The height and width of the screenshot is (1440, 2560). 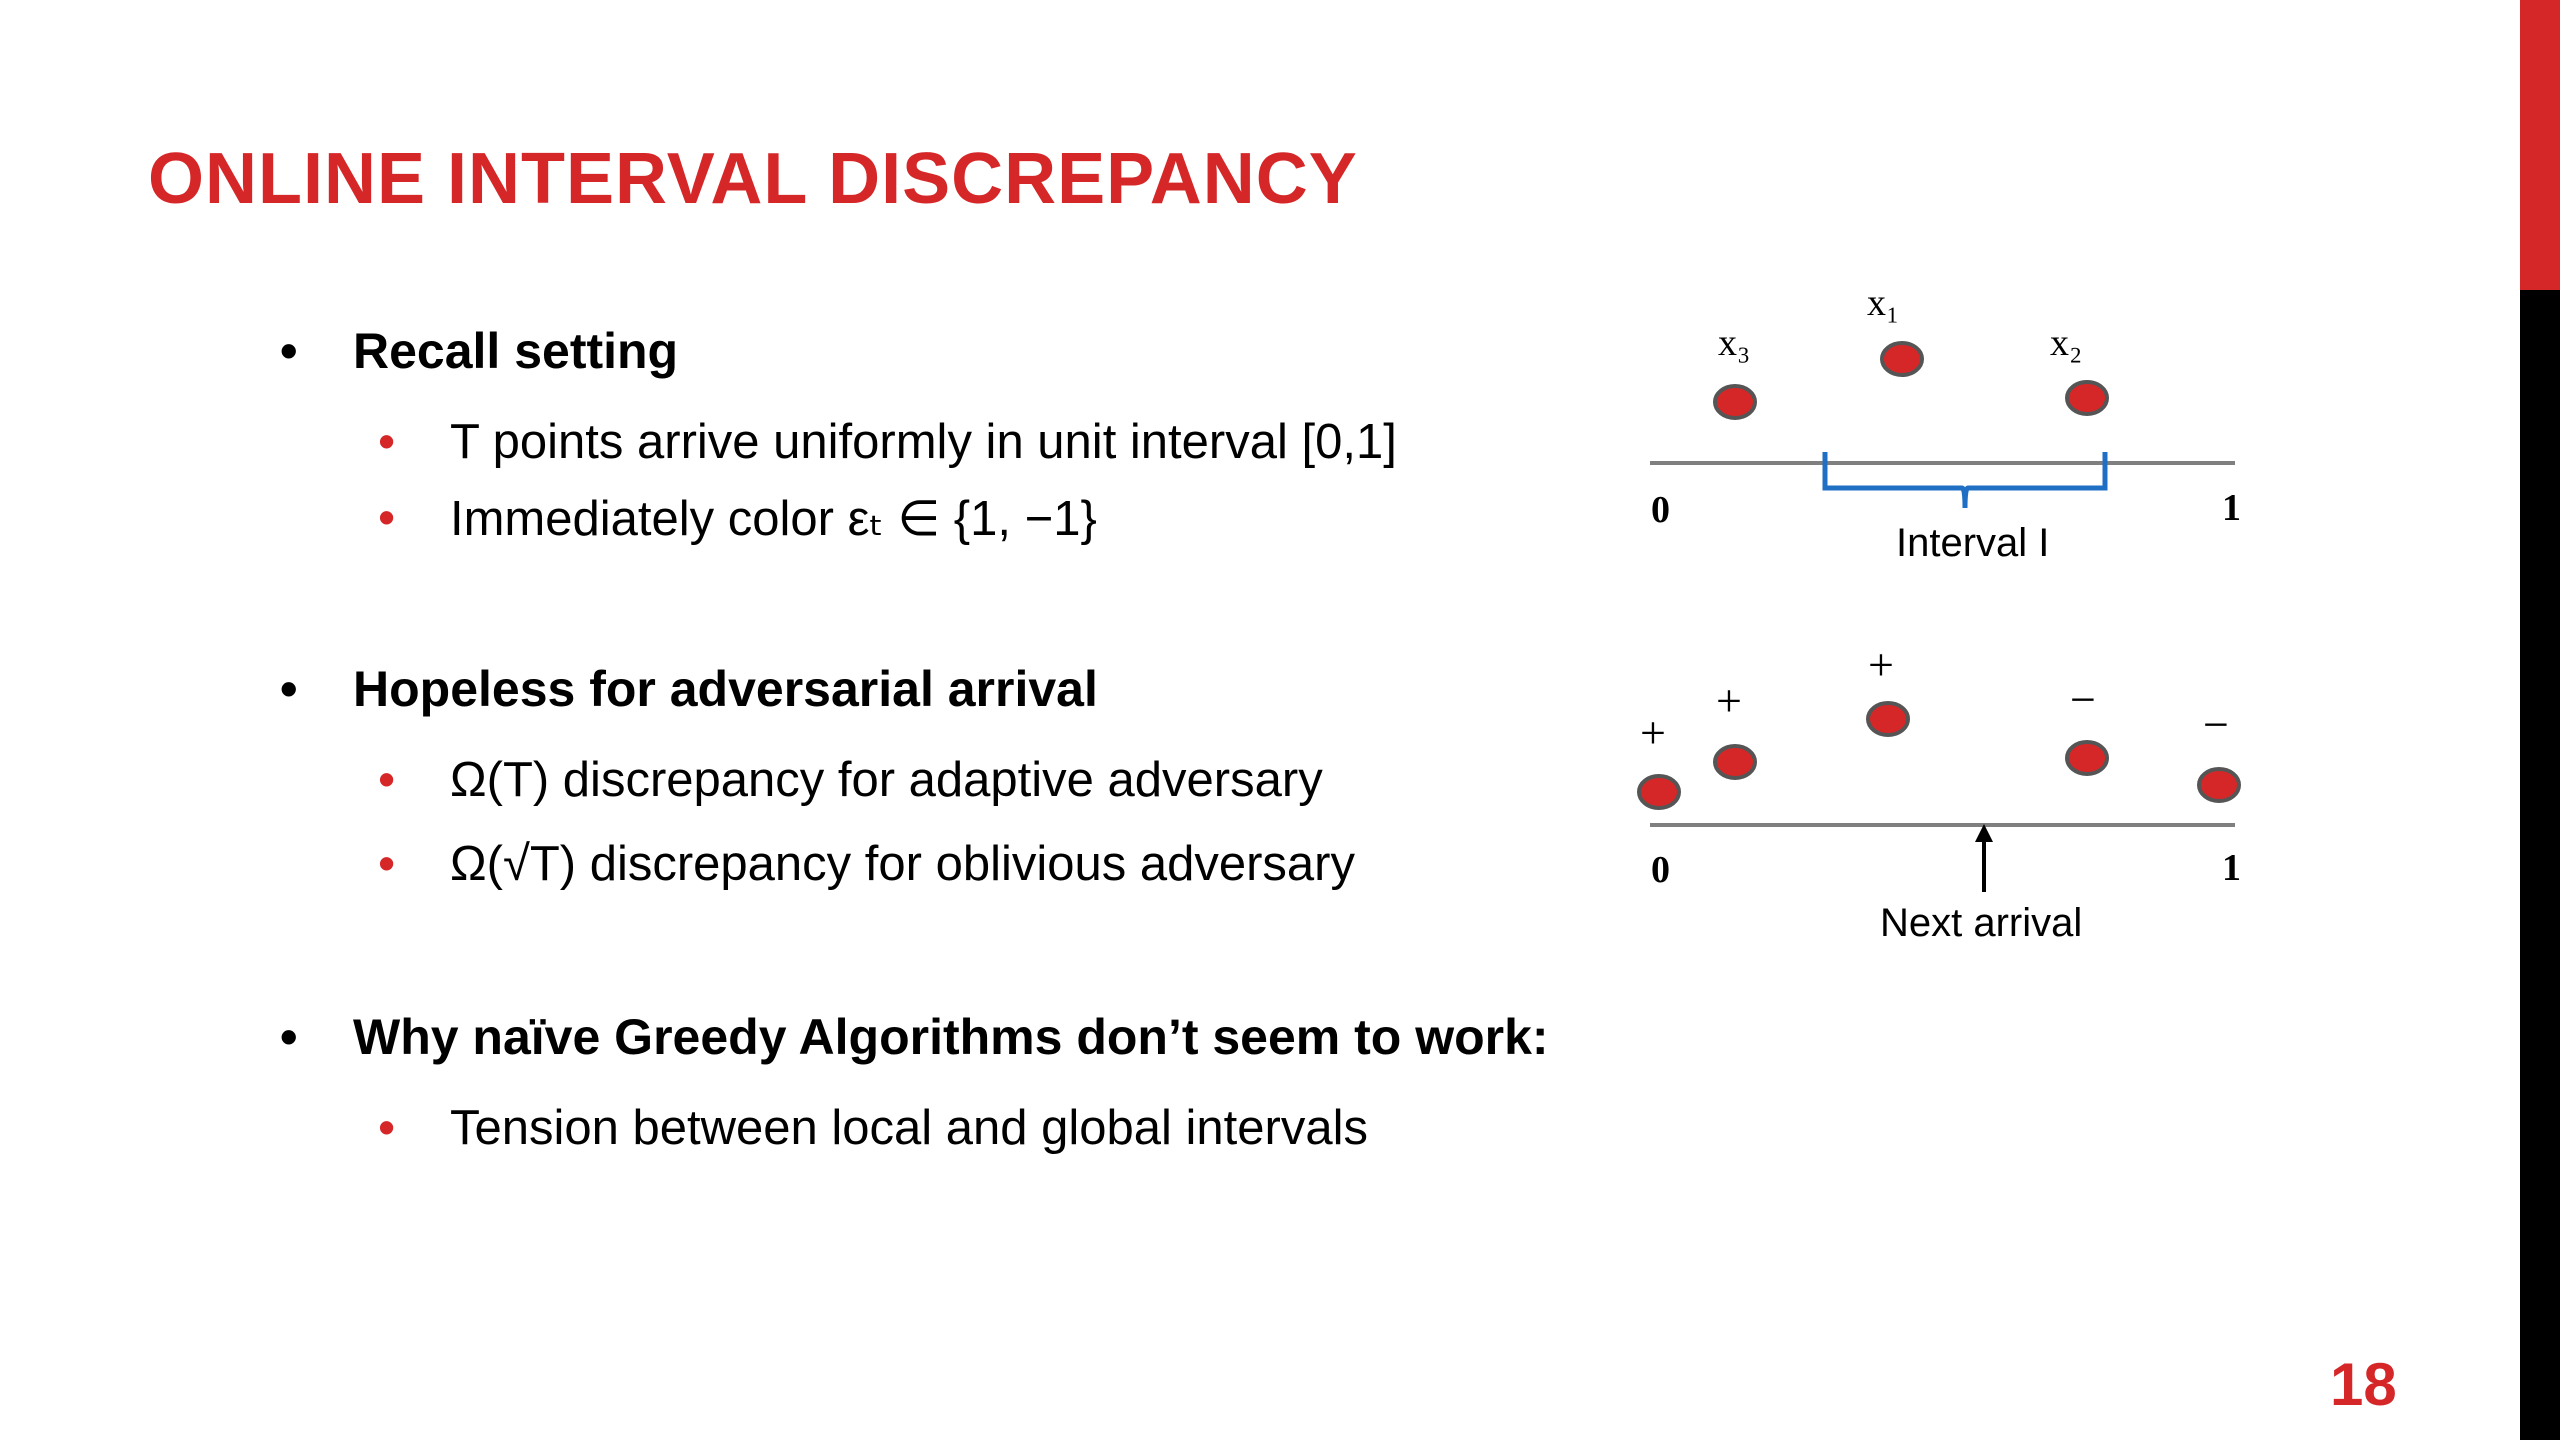 I want to click on bottom-arrival-diagram: + + + − − 0 1 Next arrival, so click(x=1939, y=792).